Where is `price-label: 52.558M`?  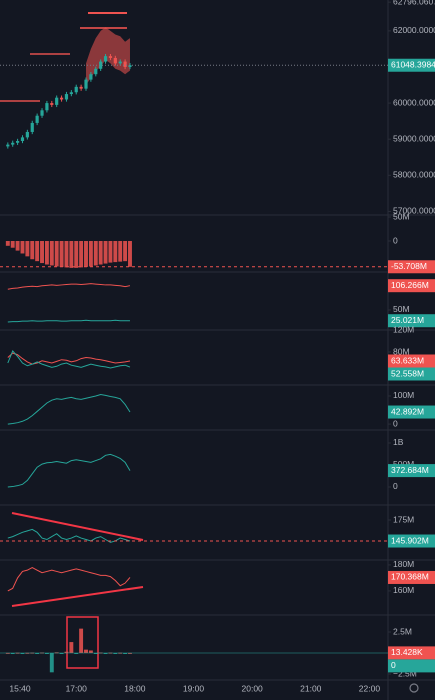 price-label: 52.558M is located at coordinates (407, 373).